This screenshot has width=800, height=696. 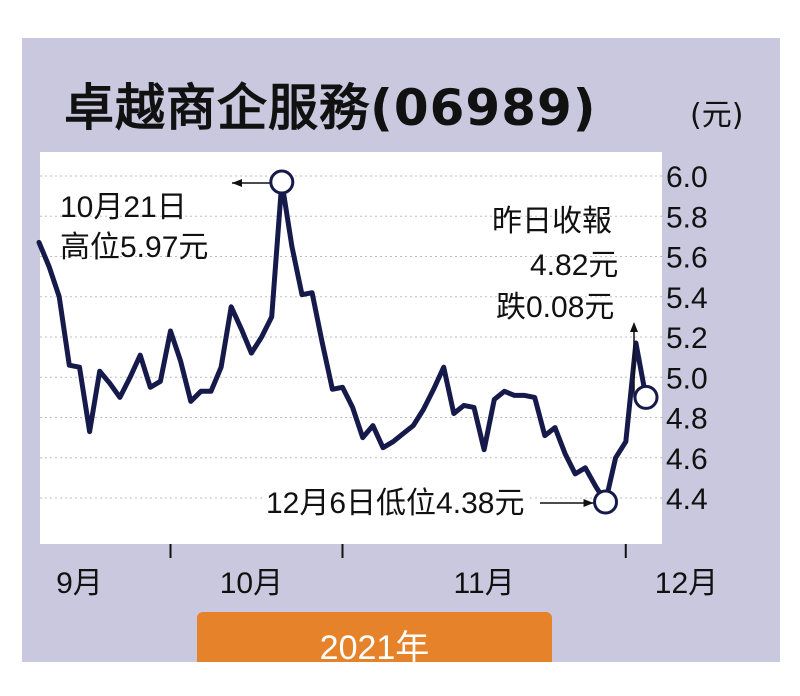 I want to click on month-label: 10月, so click(x=251, y=583).